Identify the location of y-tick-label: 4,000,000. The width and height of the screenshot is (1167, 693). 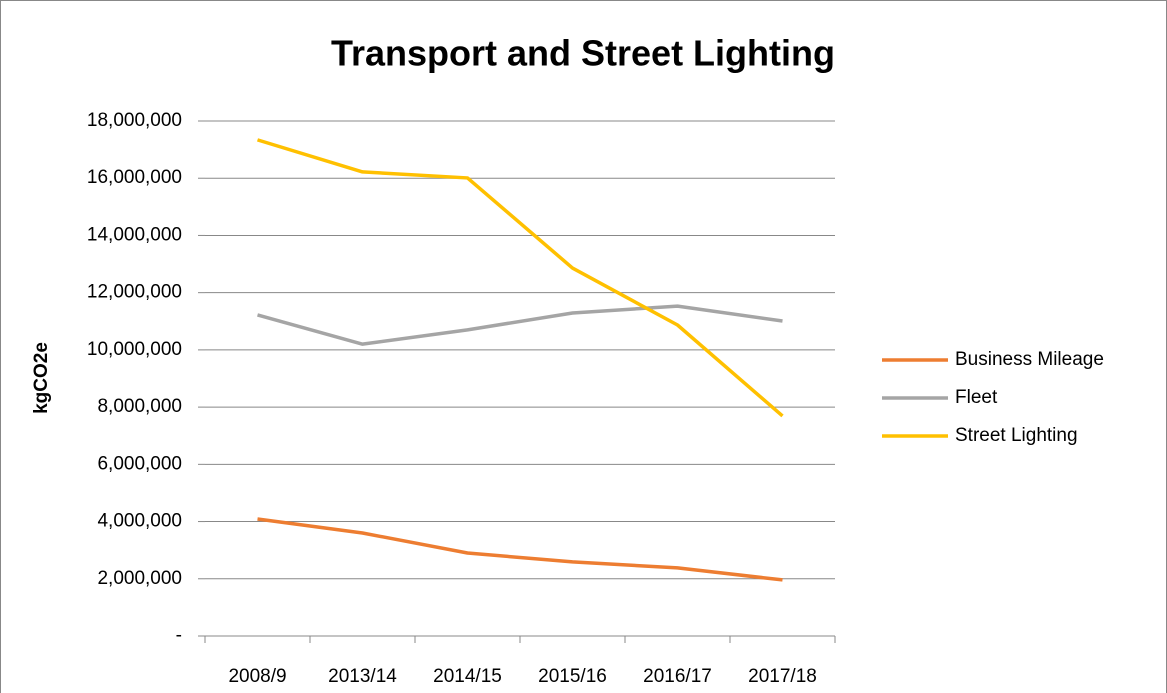
(139, 521).